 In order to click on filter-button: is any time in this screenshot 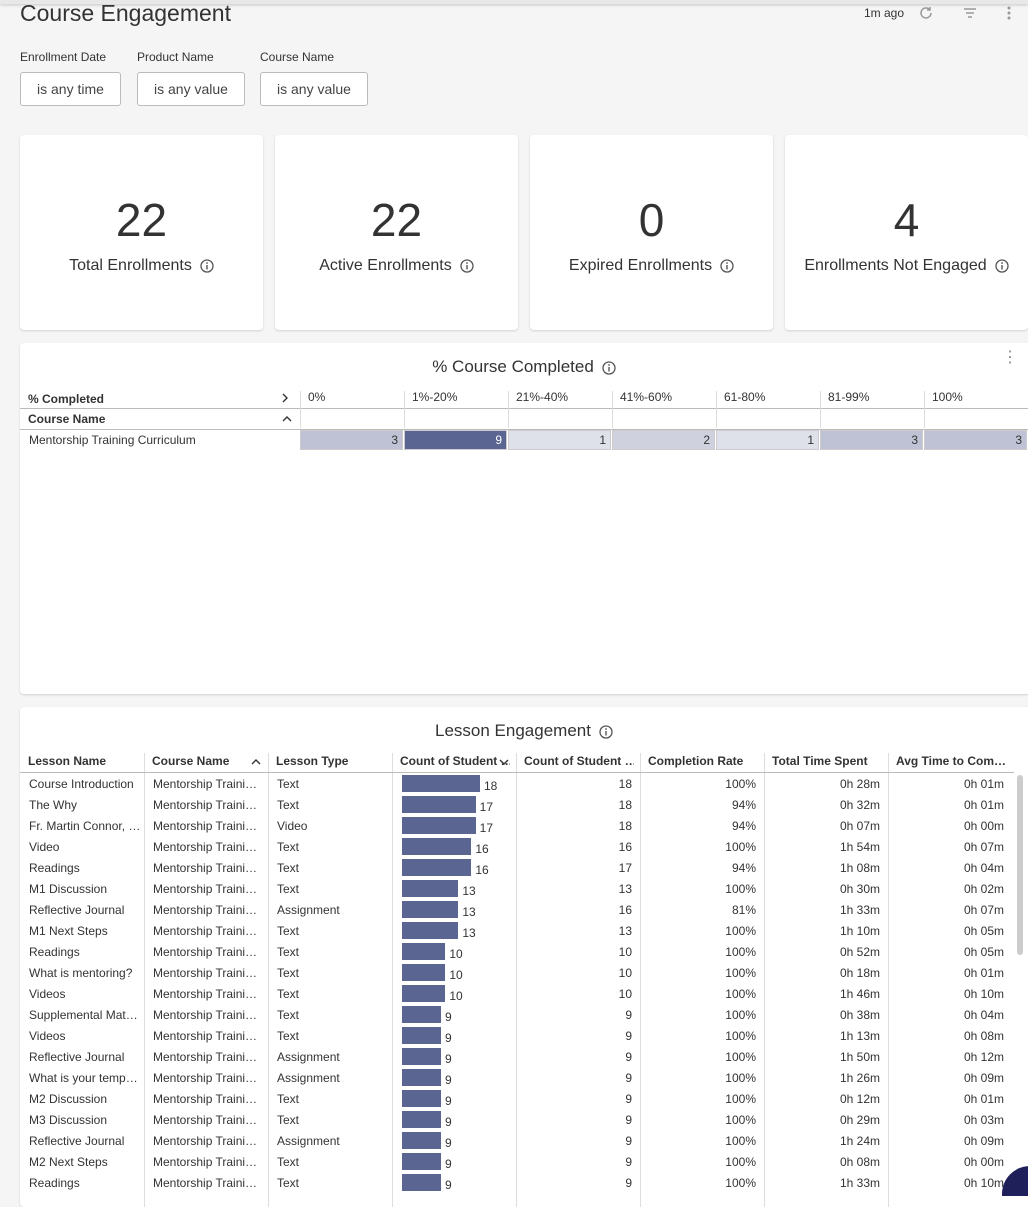, I will do `click(70, 89)`.